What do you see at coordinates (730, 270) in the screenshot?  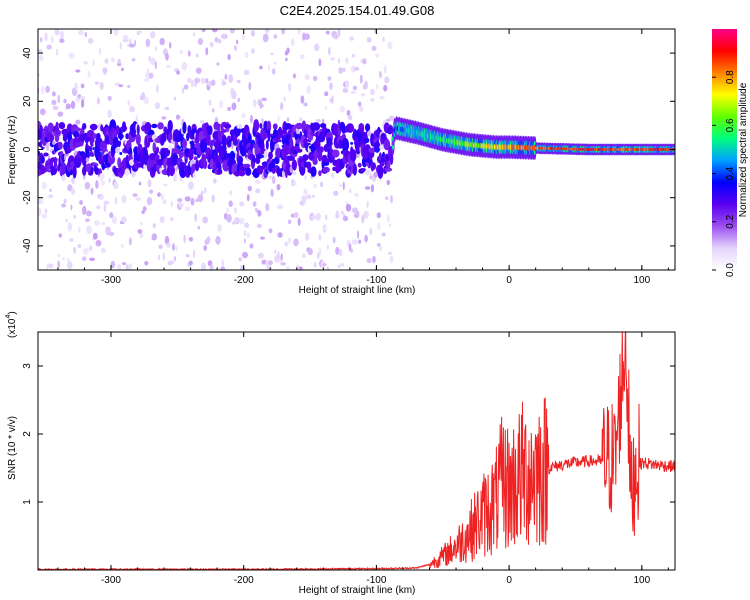 I see `colorbar-tick-label: 0.0` at bounding box center [730, 270].